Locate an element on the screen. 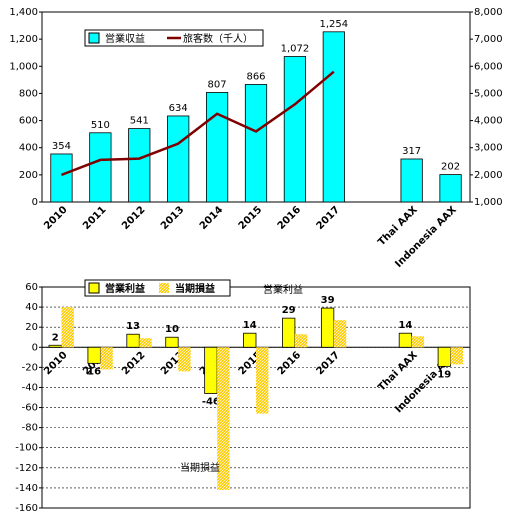 The image size is (522, 522). value-label: 634 is located at coordinates (178, 108).